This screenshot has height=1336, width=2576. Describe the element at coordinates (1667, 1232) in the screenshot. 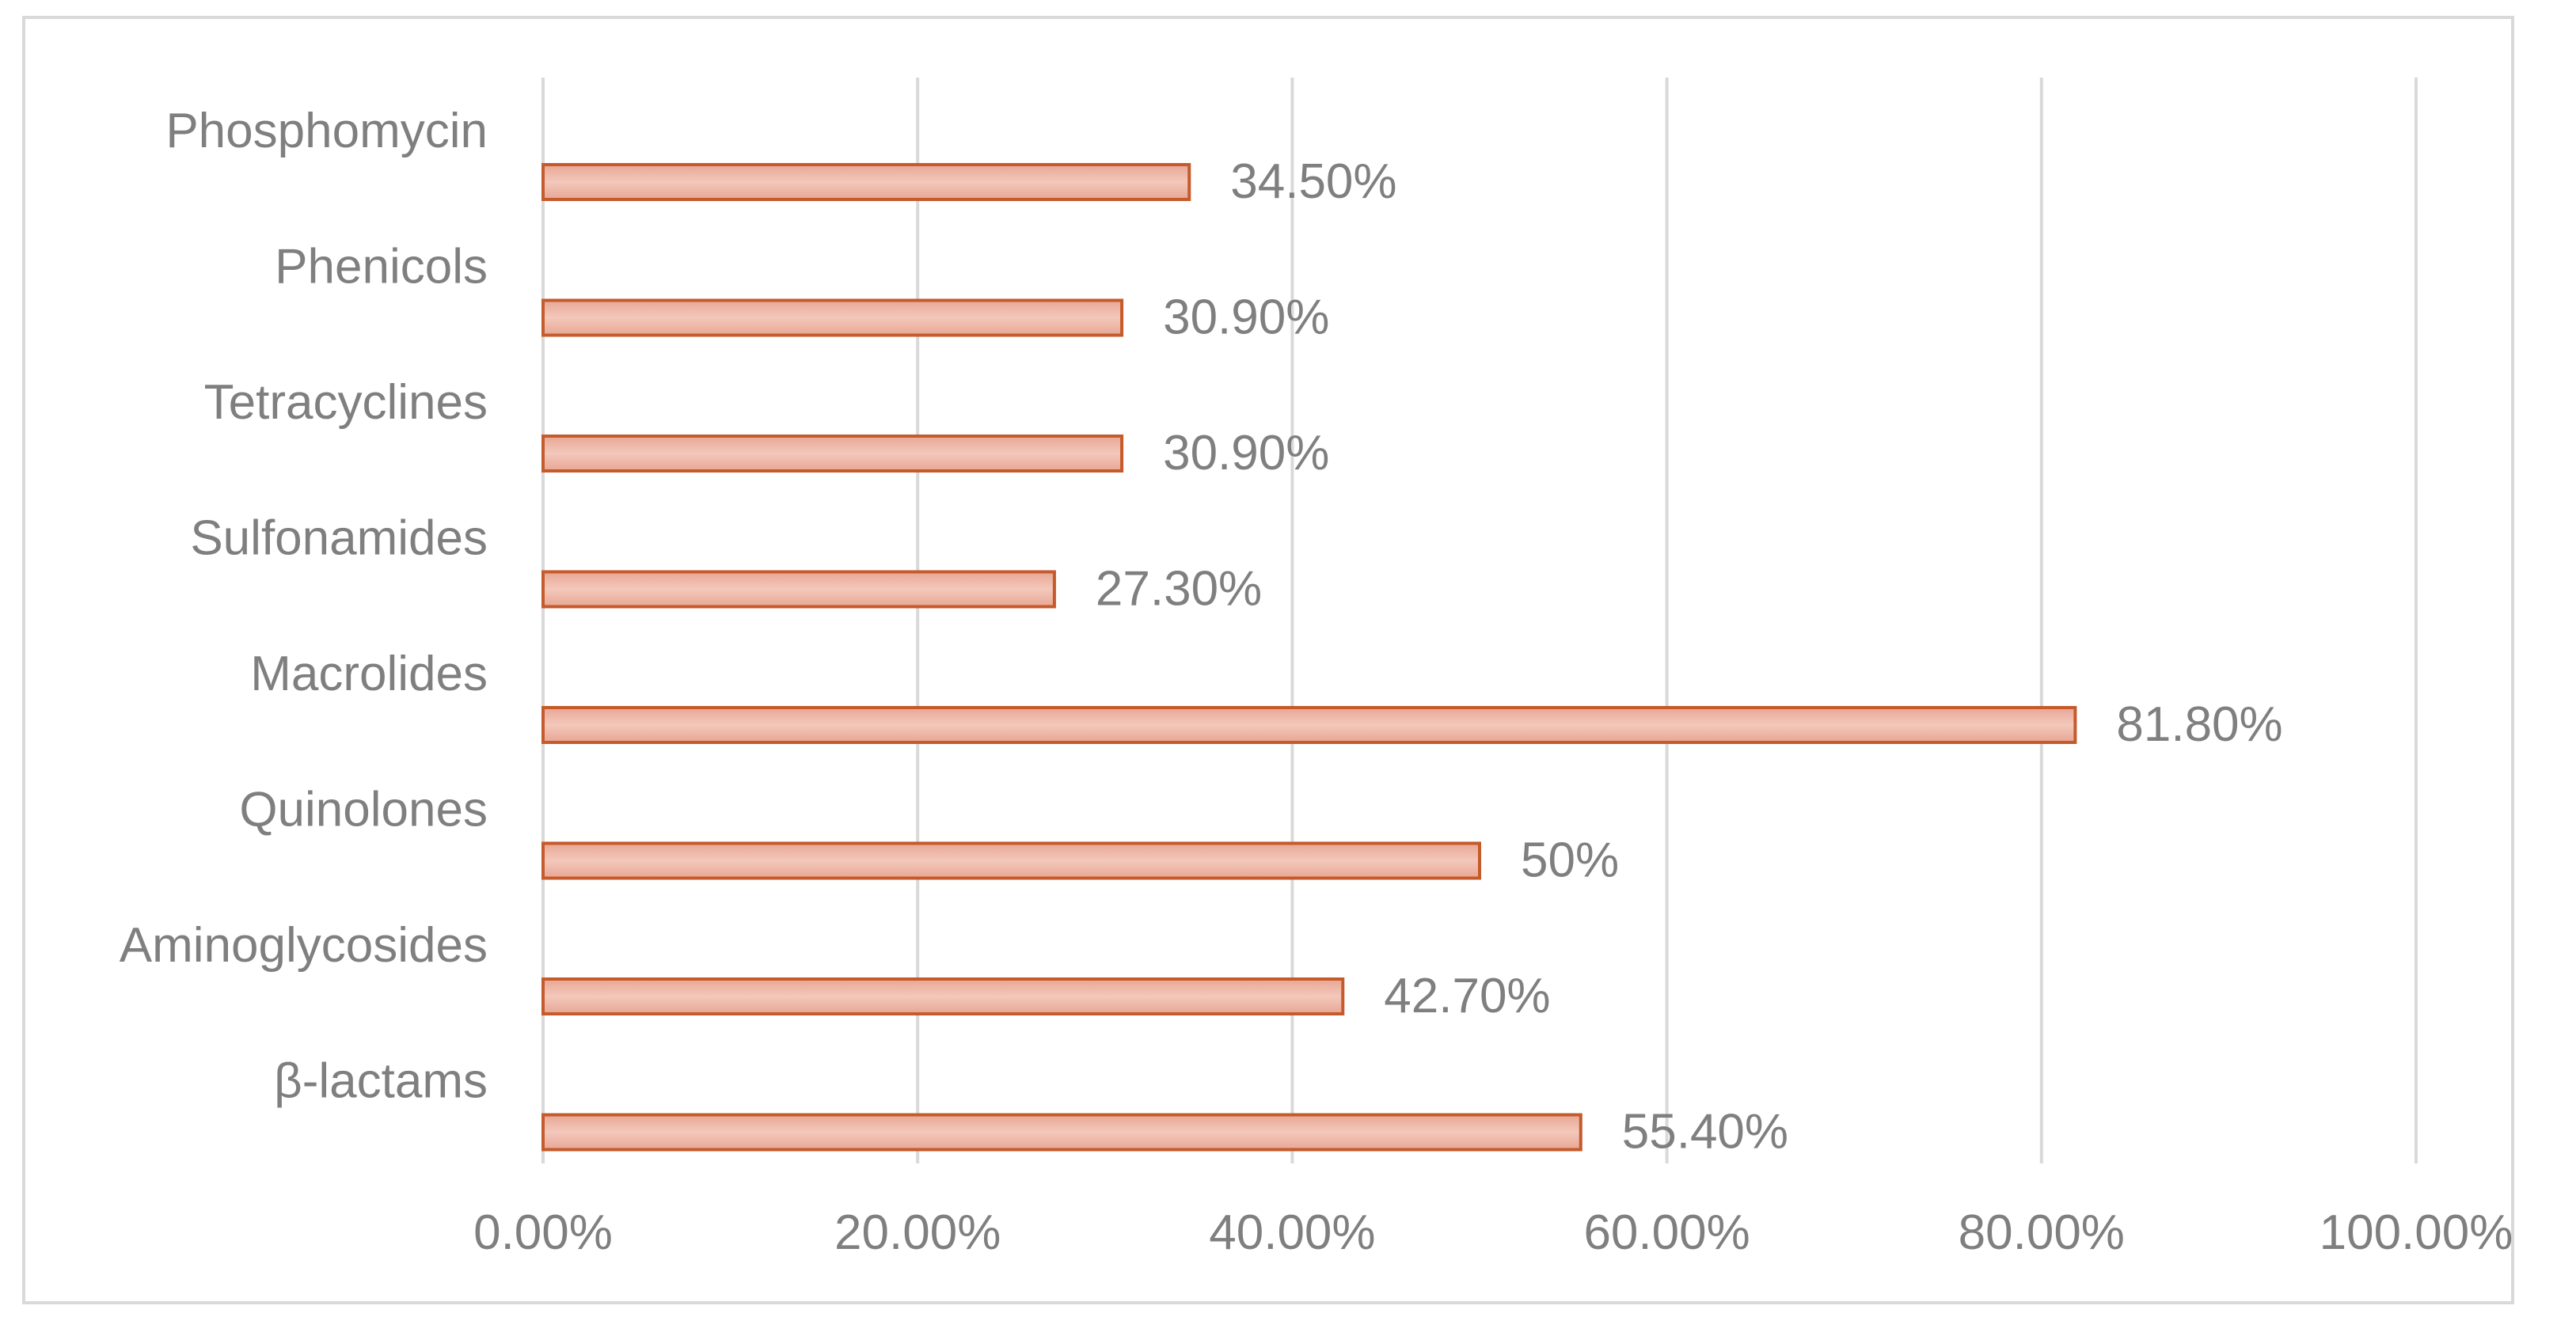

I see `x-tick-label-3: 60.00%` at that location.